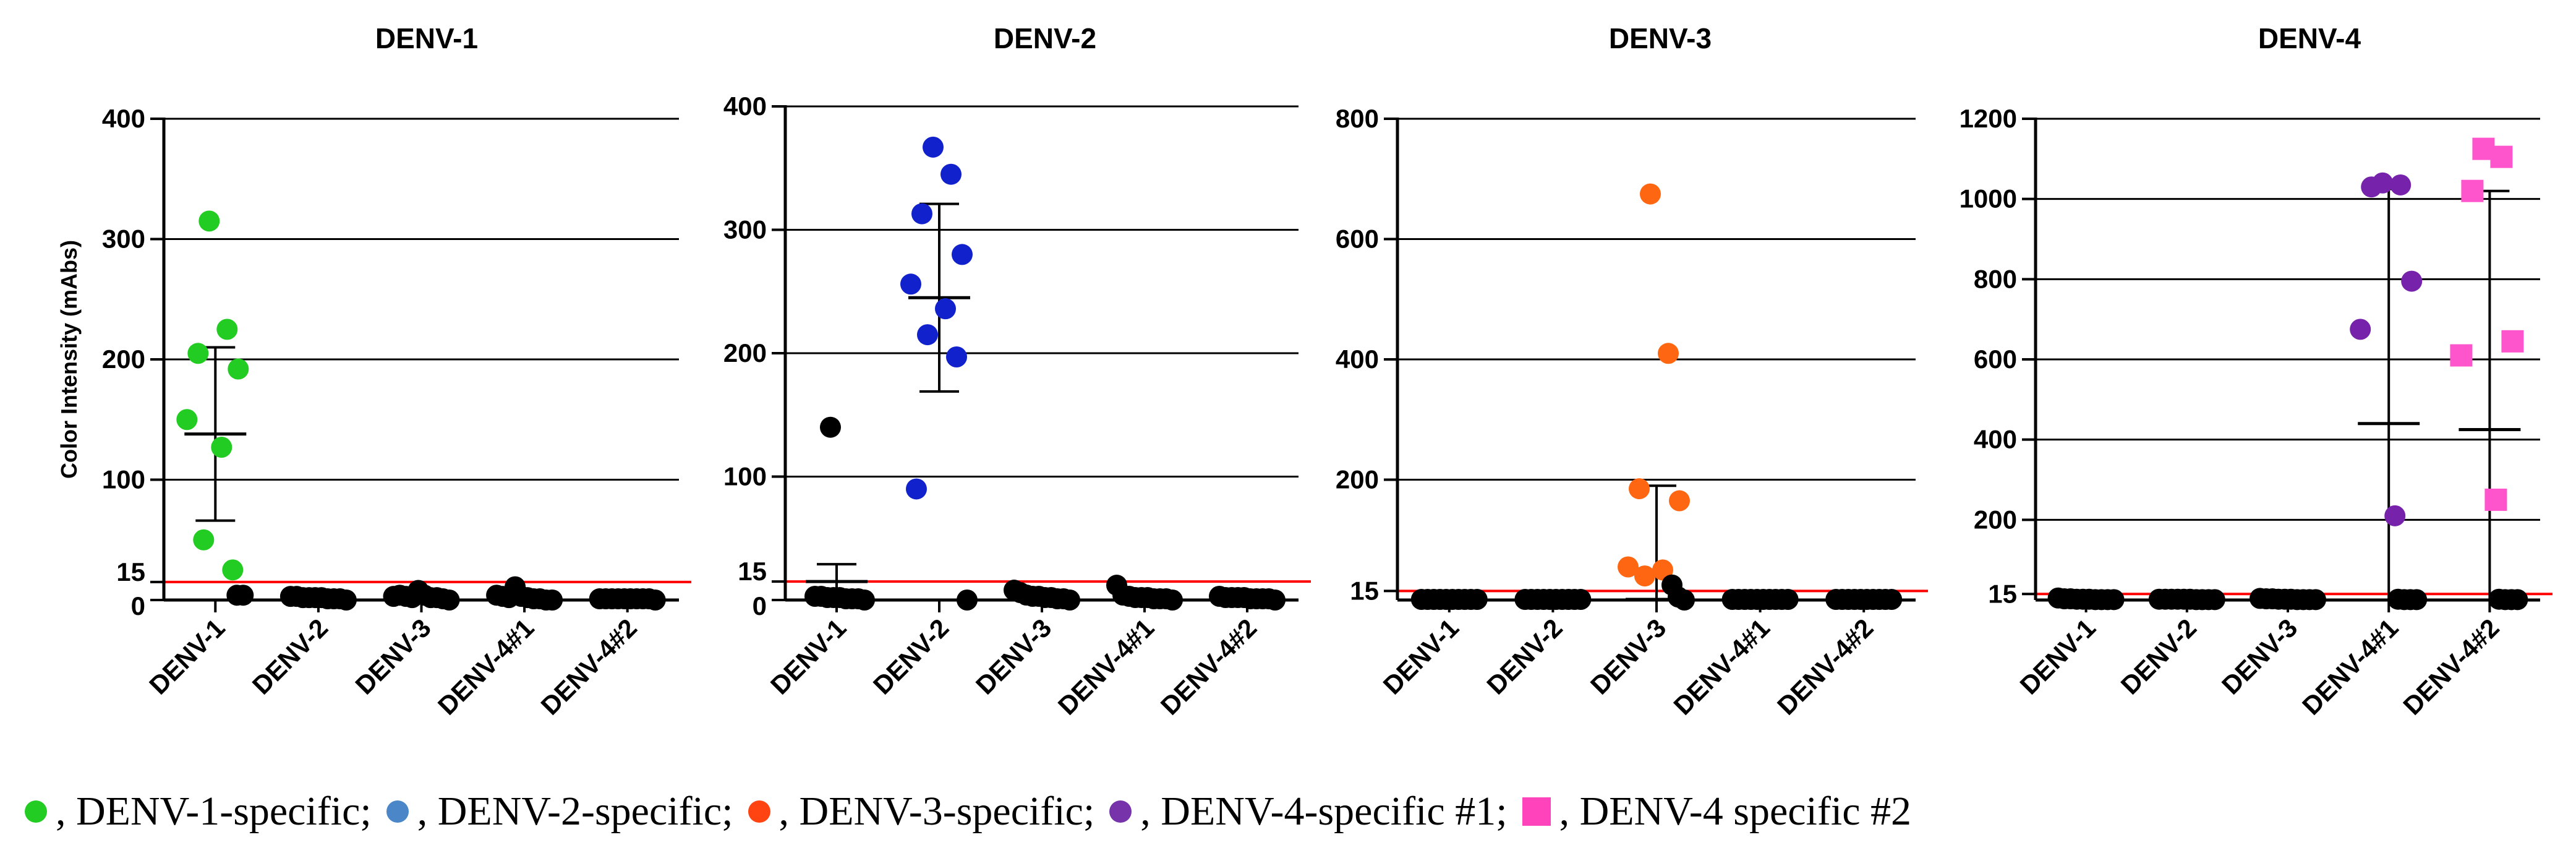 The height and width of the screenshot is (866, 2576). Describe the element at coordinates (1735, 811) in the screenshot. I see `legend-label-denv4-2: , DENV-4 specific #2` at that location.